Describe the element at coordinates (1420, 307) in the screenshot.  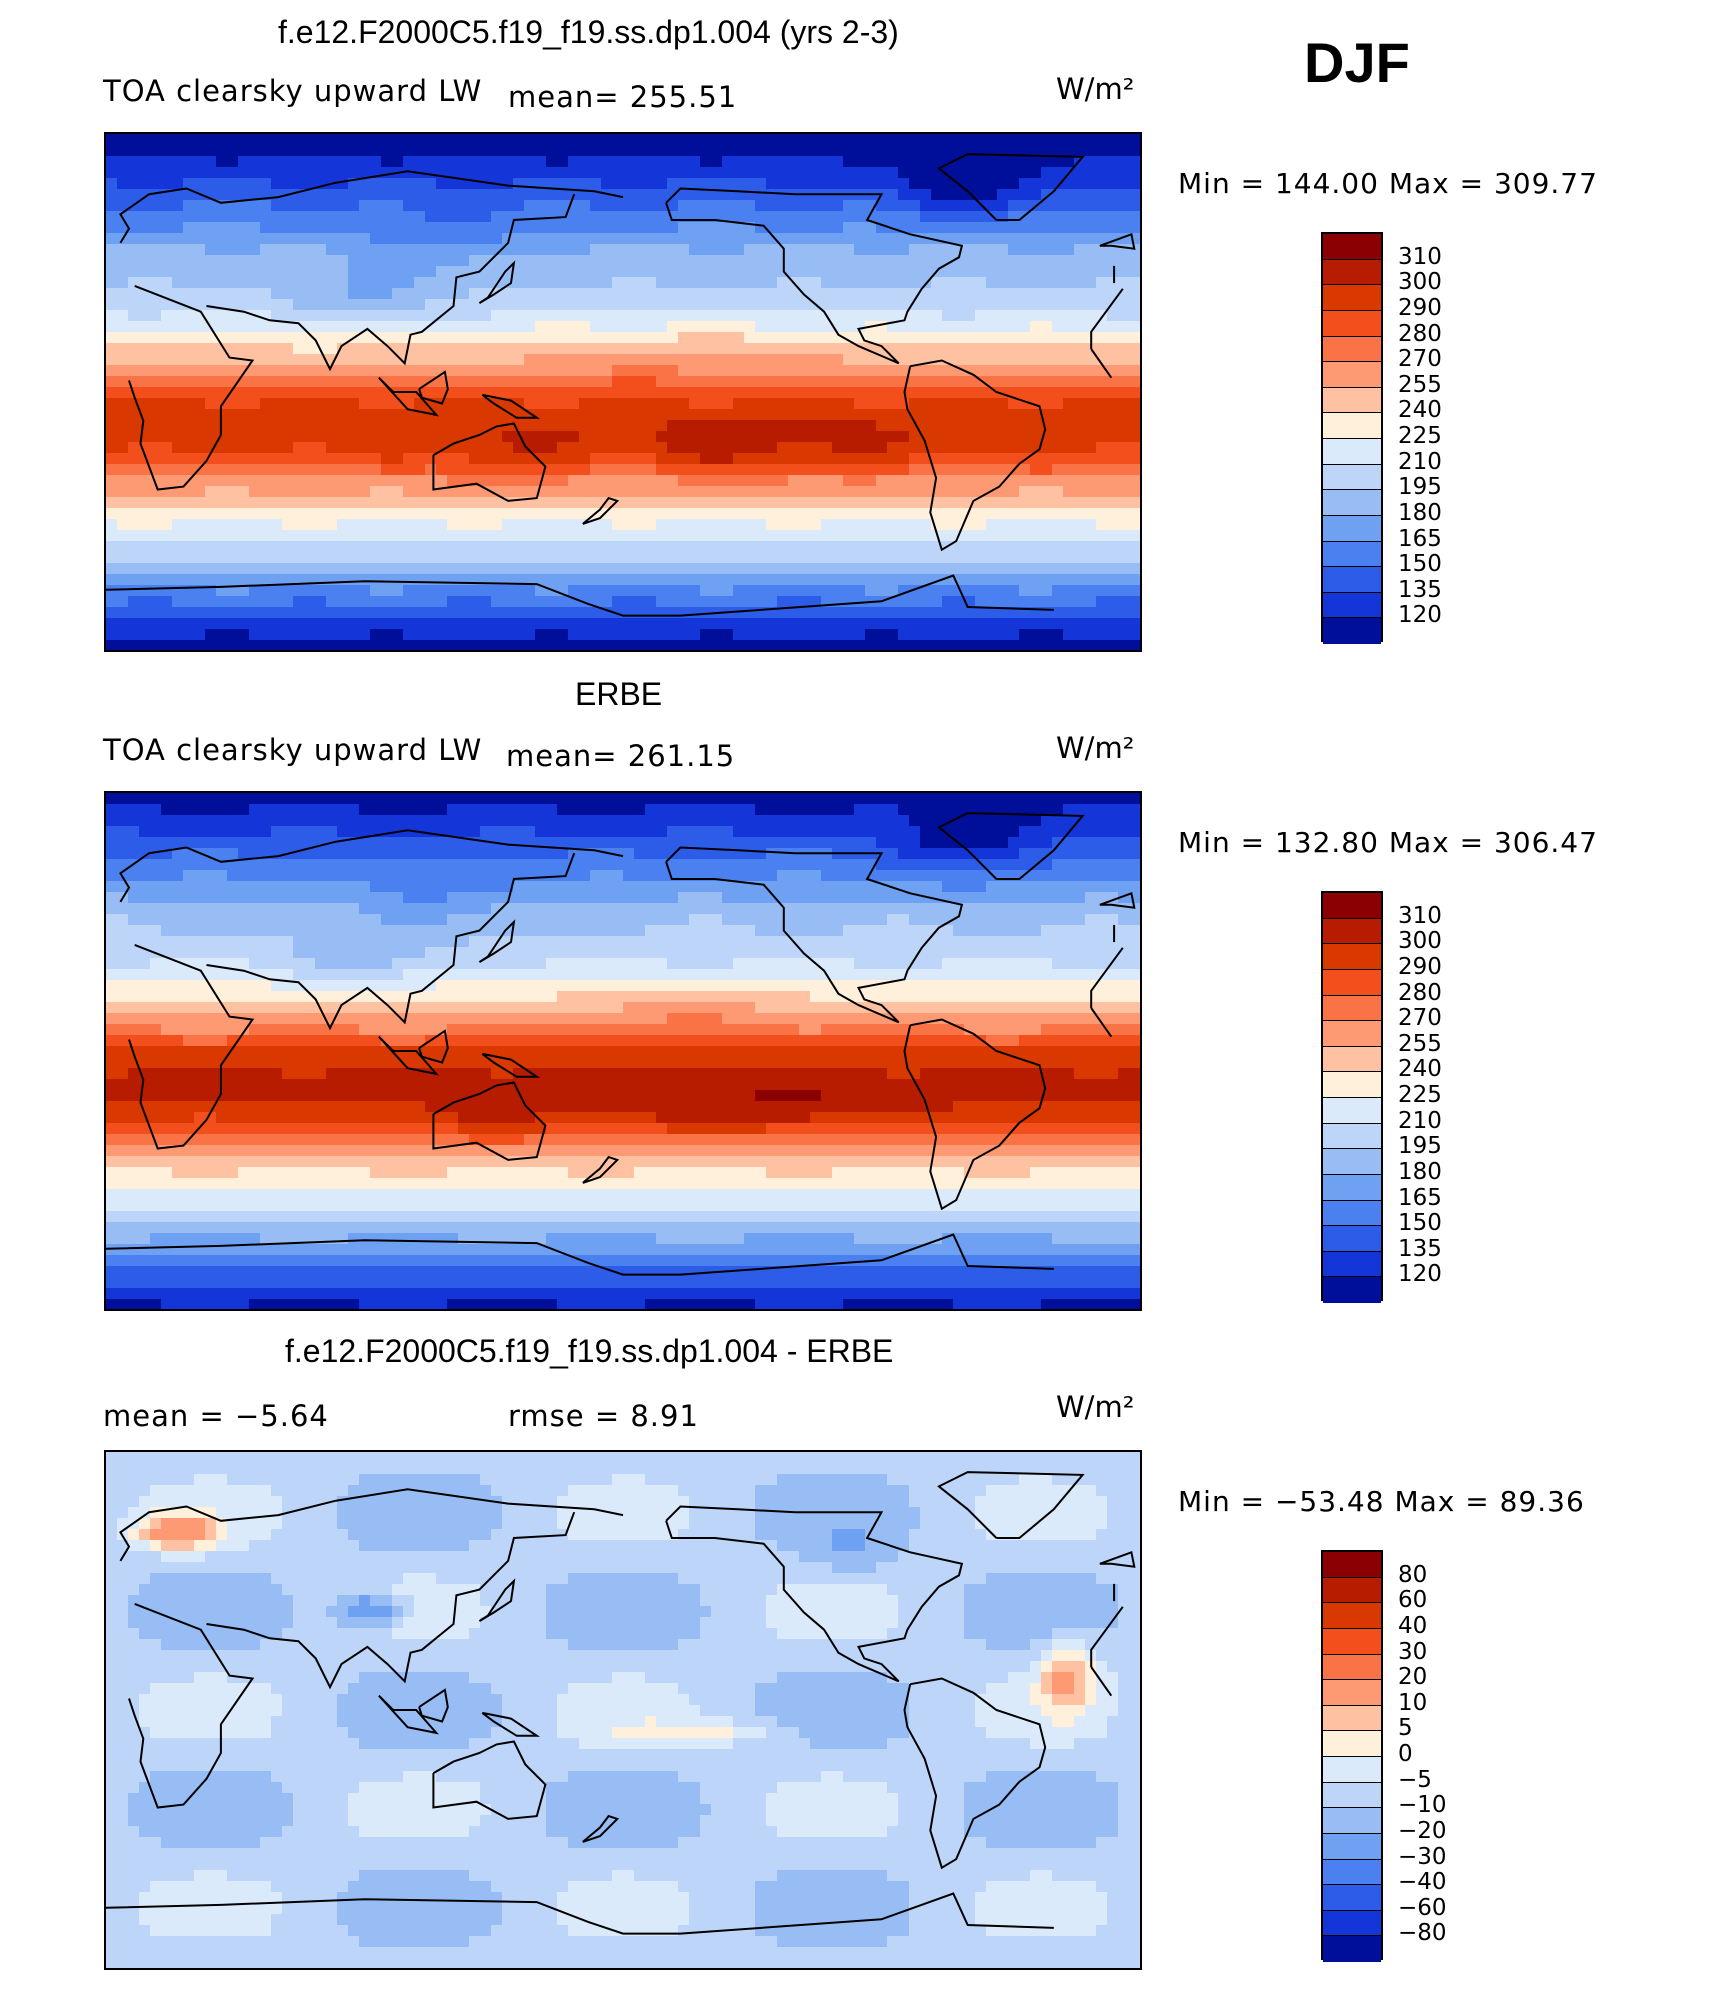
I see `colorbar-tick-label: 290` at that location.